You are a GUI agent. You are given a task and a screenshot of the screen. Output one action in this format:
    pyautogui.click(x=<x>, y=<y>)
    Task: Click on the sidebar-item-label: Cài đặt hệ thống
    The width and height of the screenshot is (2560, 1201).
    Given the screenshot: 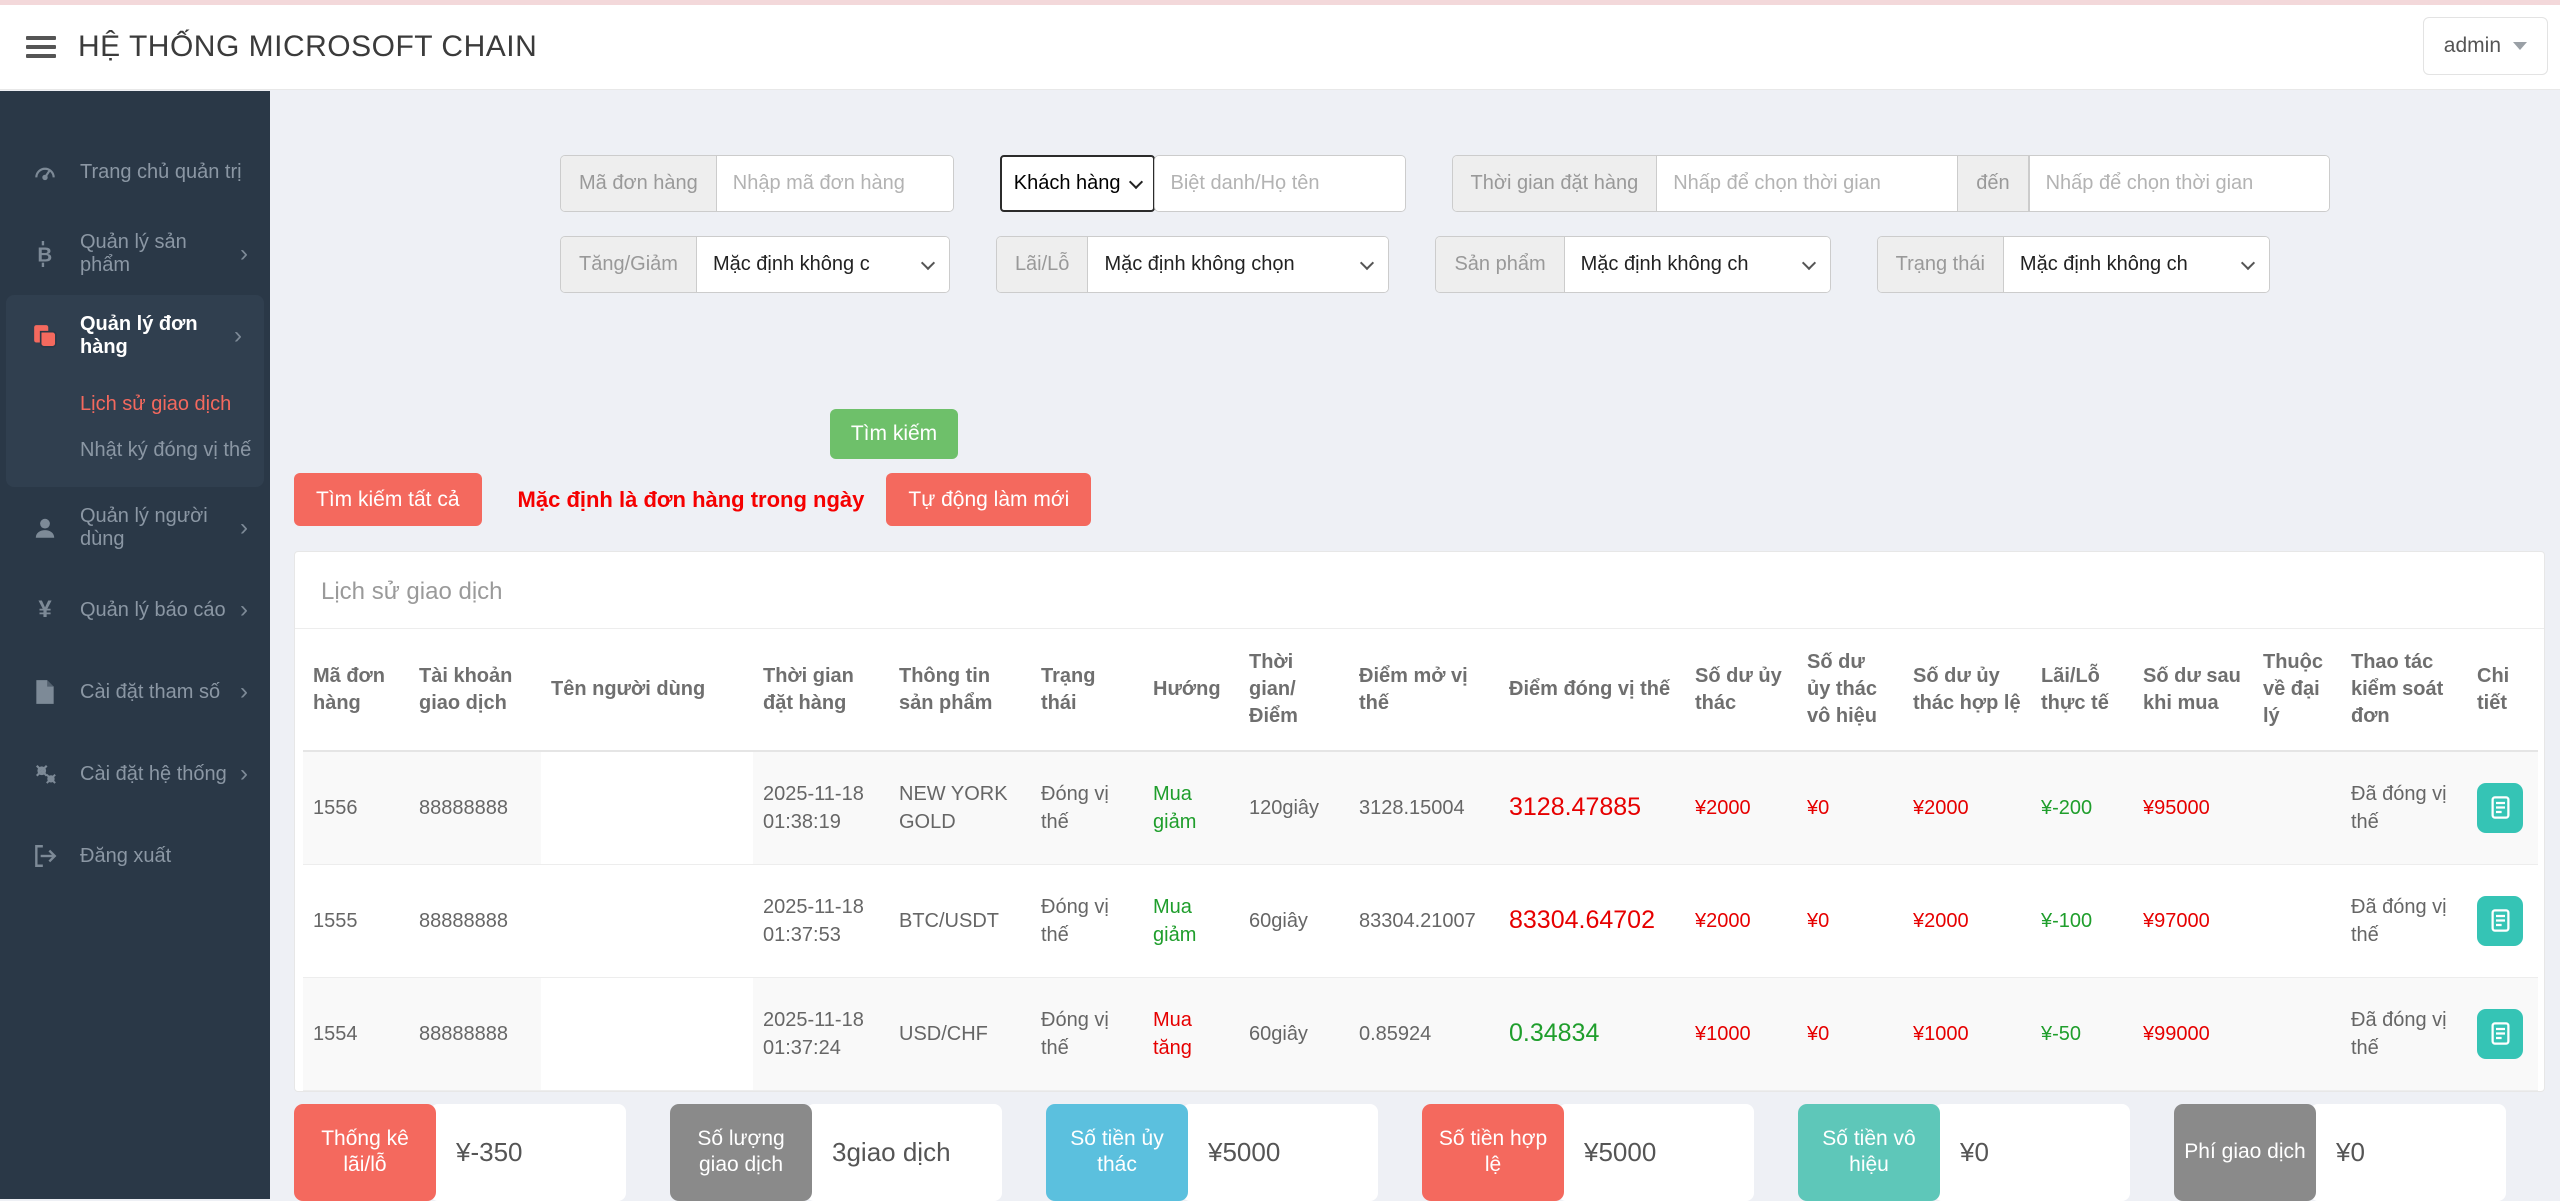 What is the action you would take?
    pyautogui.click(x=153, y=774)
    